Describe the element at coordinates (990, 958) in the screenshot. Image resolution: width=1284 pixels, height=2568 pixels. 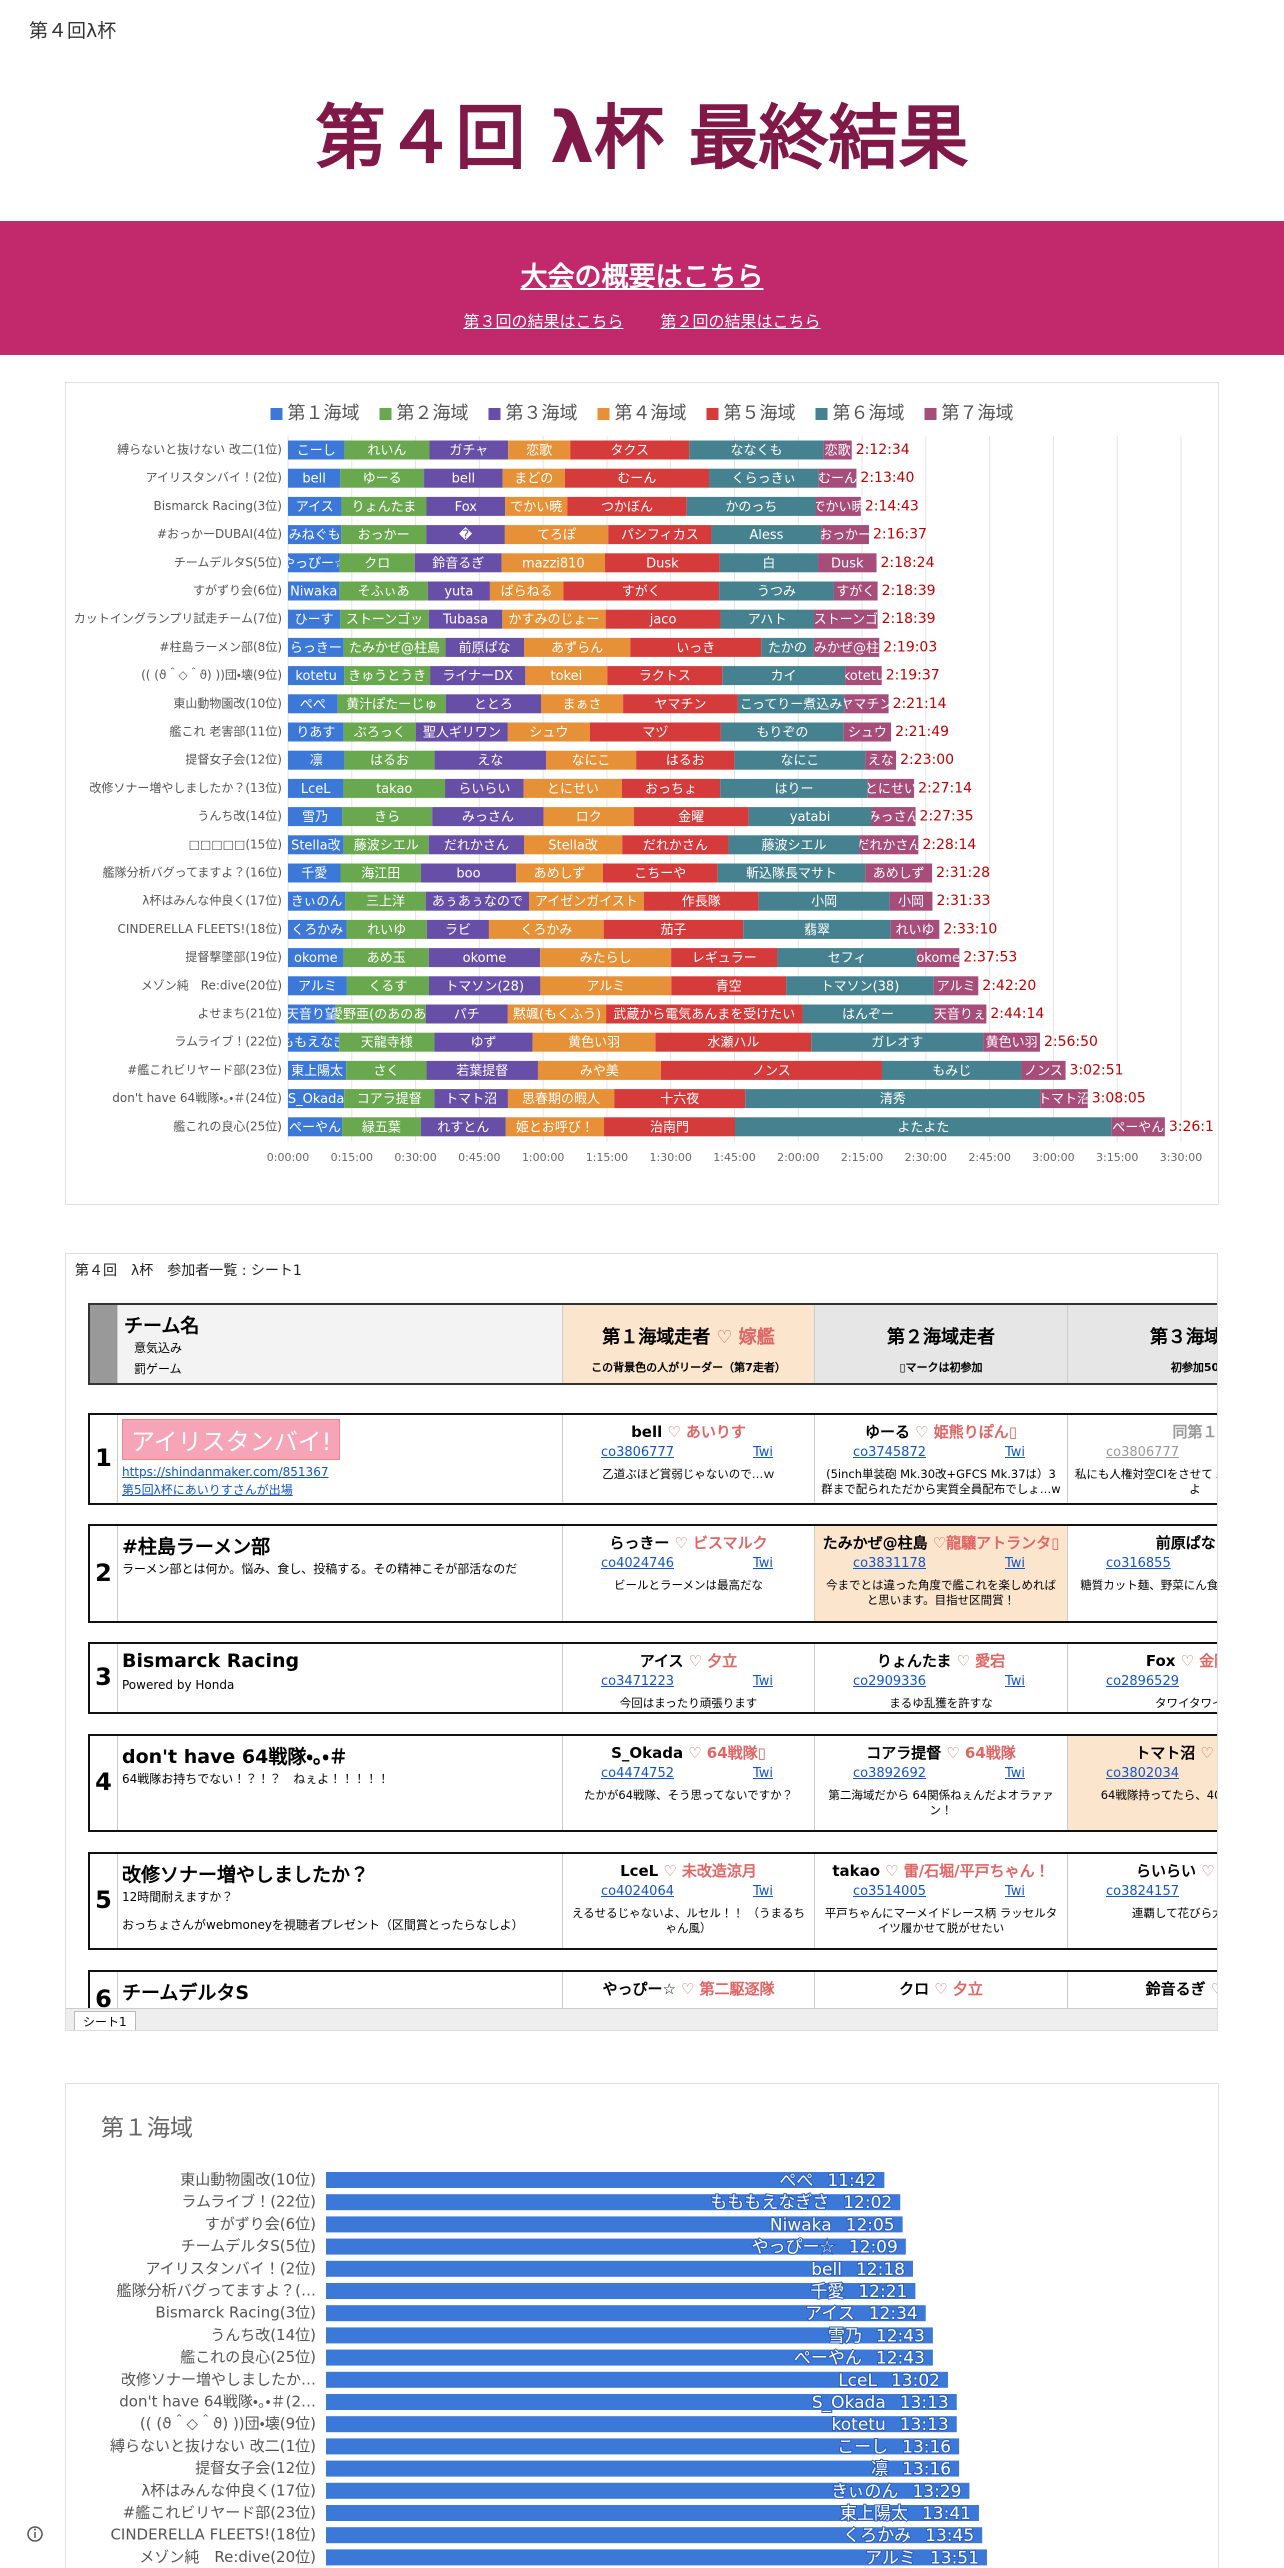
I see `total-label: 2:37:53` at that location.